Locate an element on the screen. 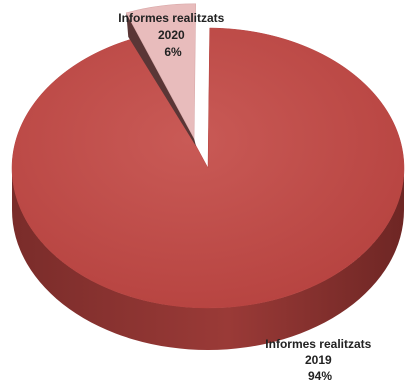 The image size is (405, 382). slice-label-2019-line-2: 2019 is located at coordinates (318, 360).